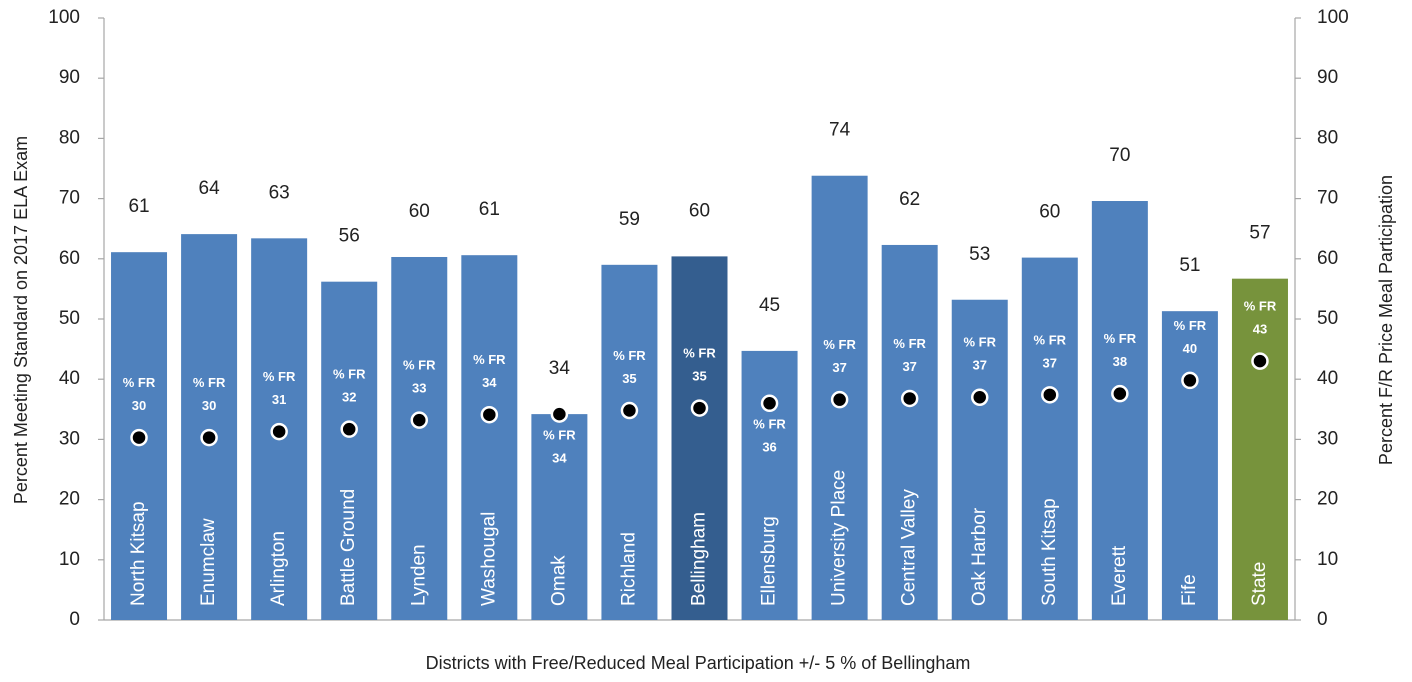  Describe the element at coordinates (69, 77) in the screenshot. I see `y-tick-label: 90` at that location.